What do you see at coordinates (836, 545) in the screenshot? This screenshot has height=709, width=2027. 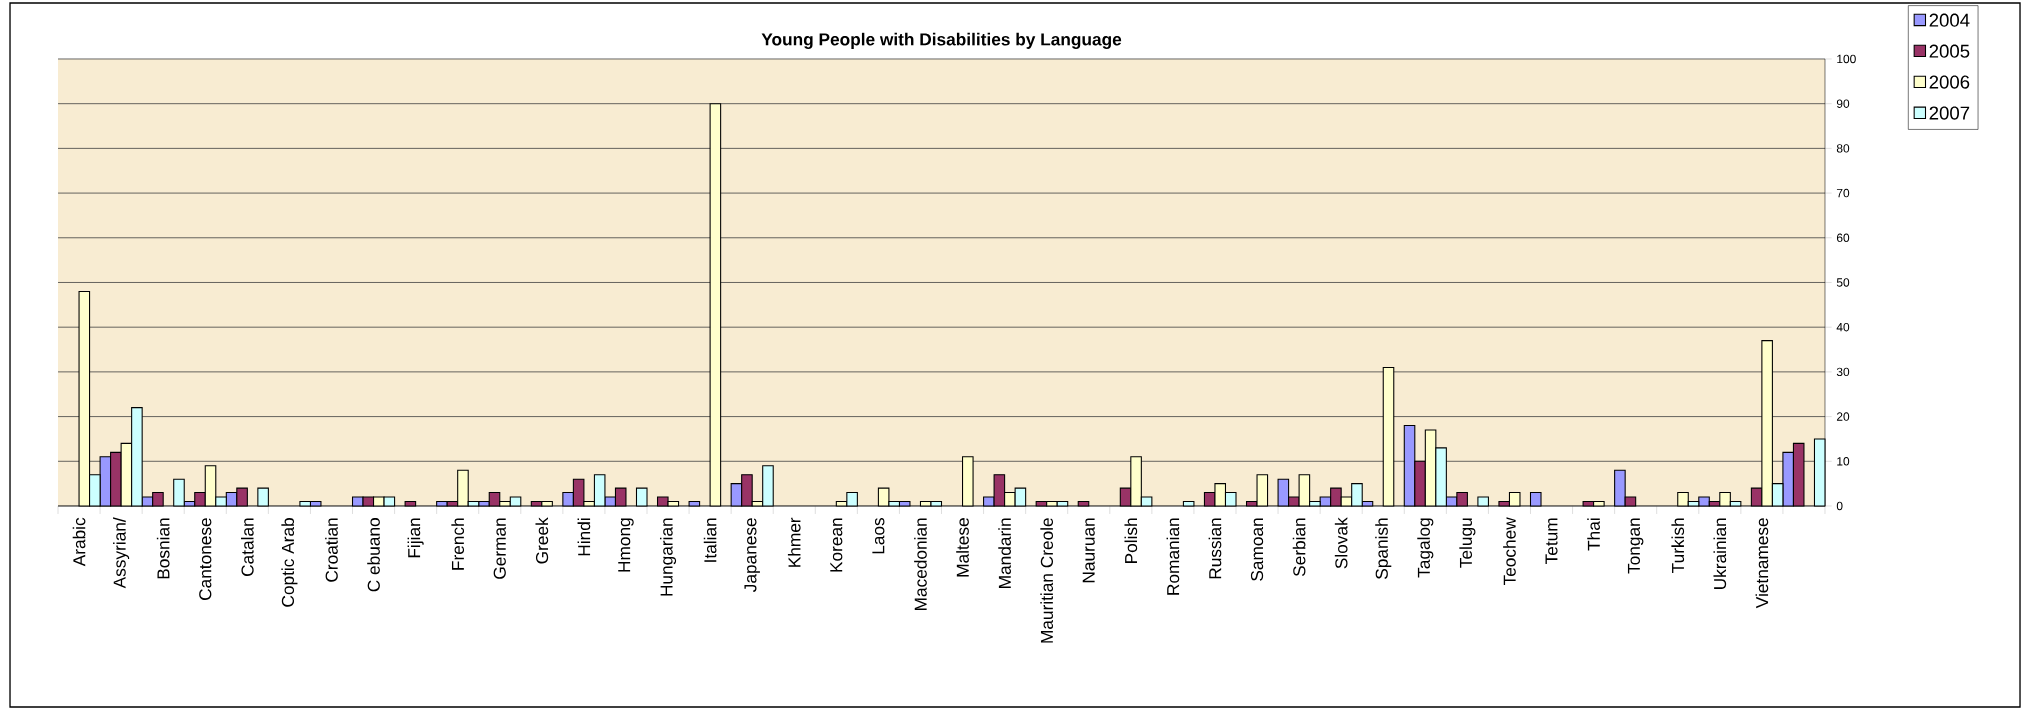 I see `x-tick-label: Korean` at bounding box center [836, 545].